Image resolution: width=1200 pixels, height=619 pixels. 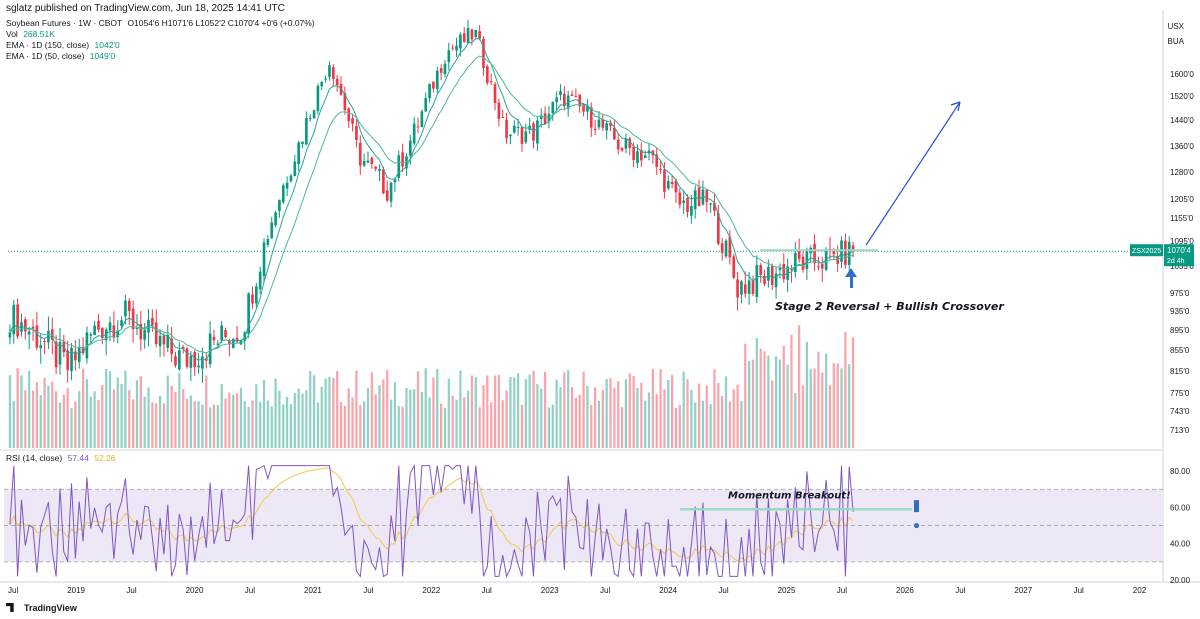 What do you see at coordinates (41, 608) in the screenshot?
I see `tradingview-logo: TradingView` at bounding box center [41, 608].